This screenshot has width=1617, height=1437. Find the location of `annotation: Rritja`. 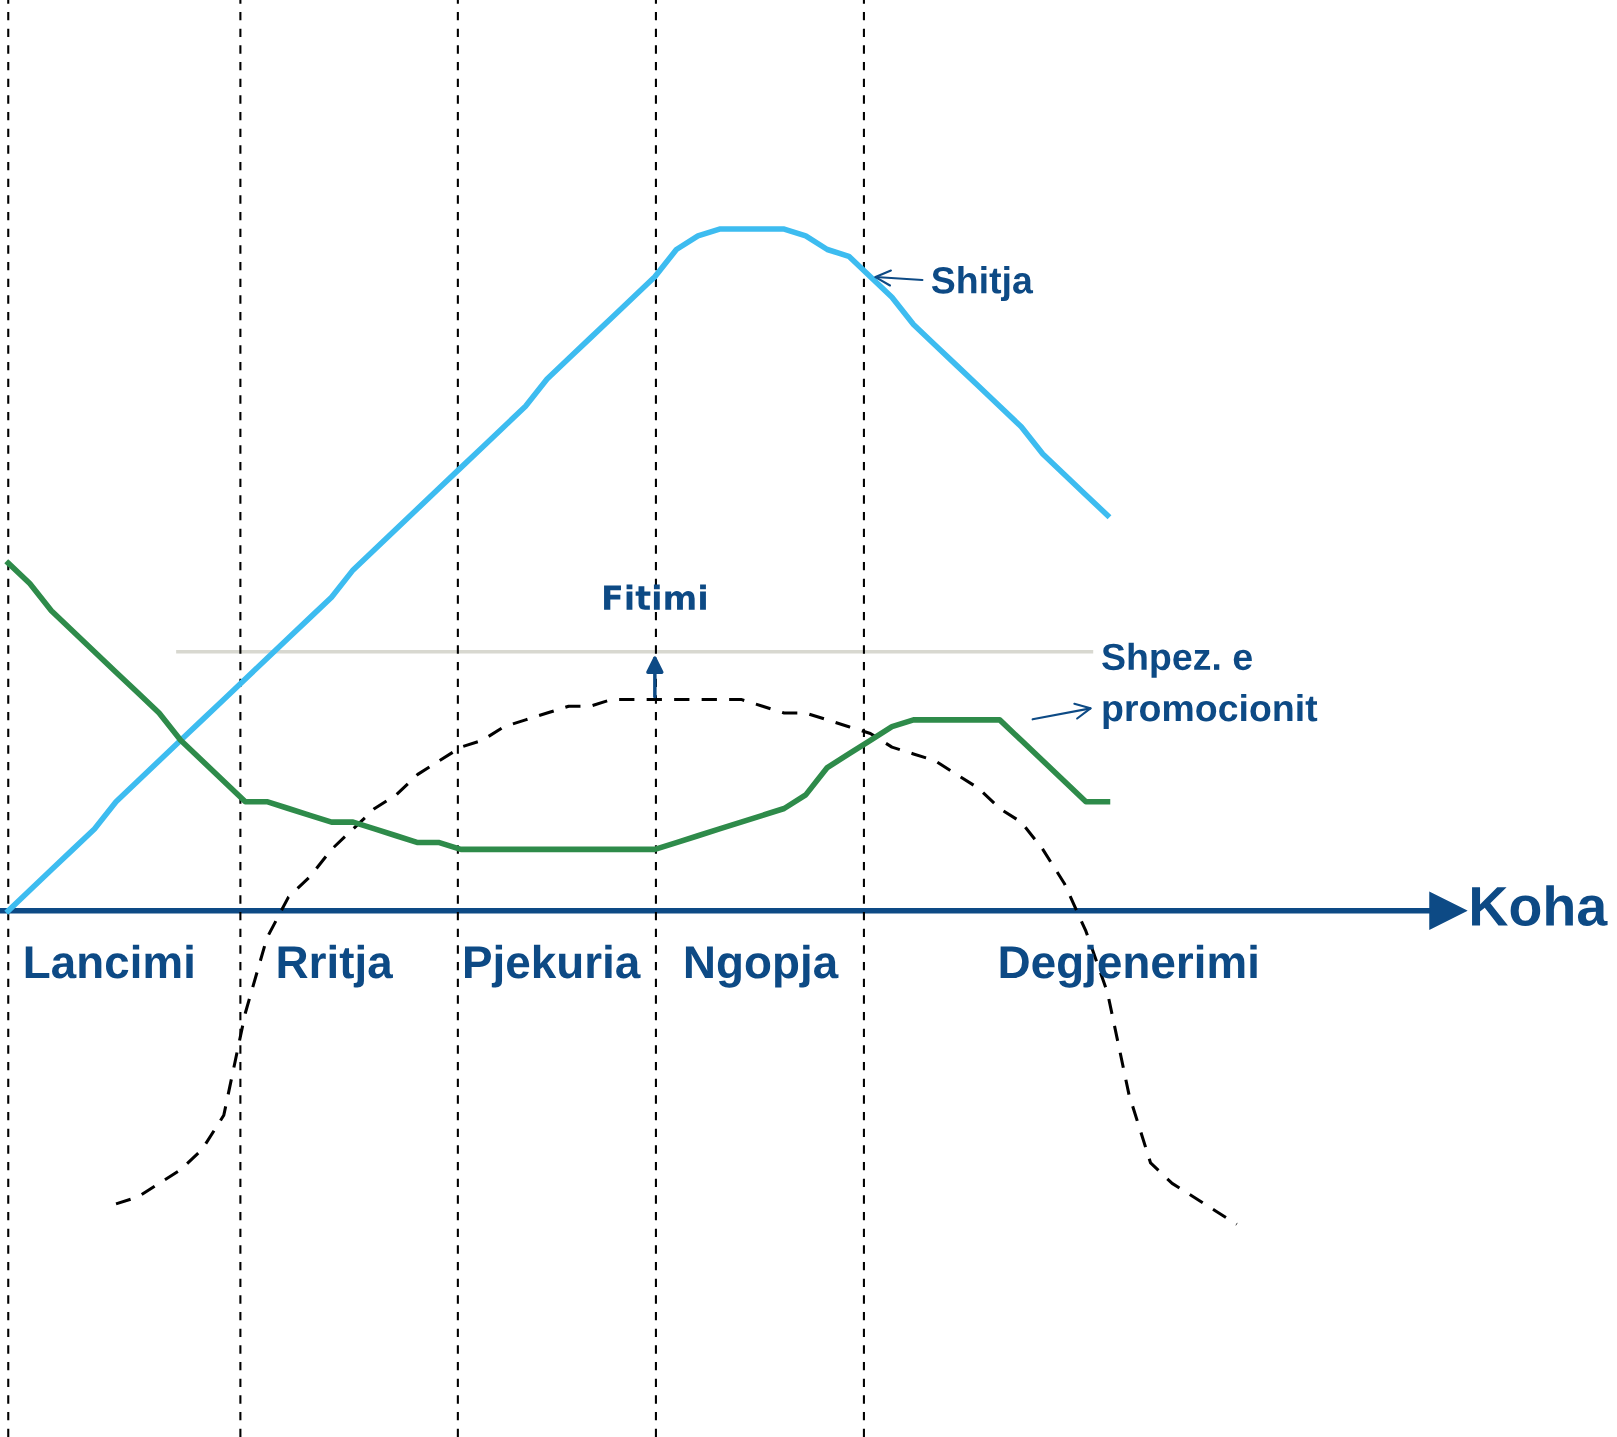

annotation: Rritja is located at coordinates (335, 966).